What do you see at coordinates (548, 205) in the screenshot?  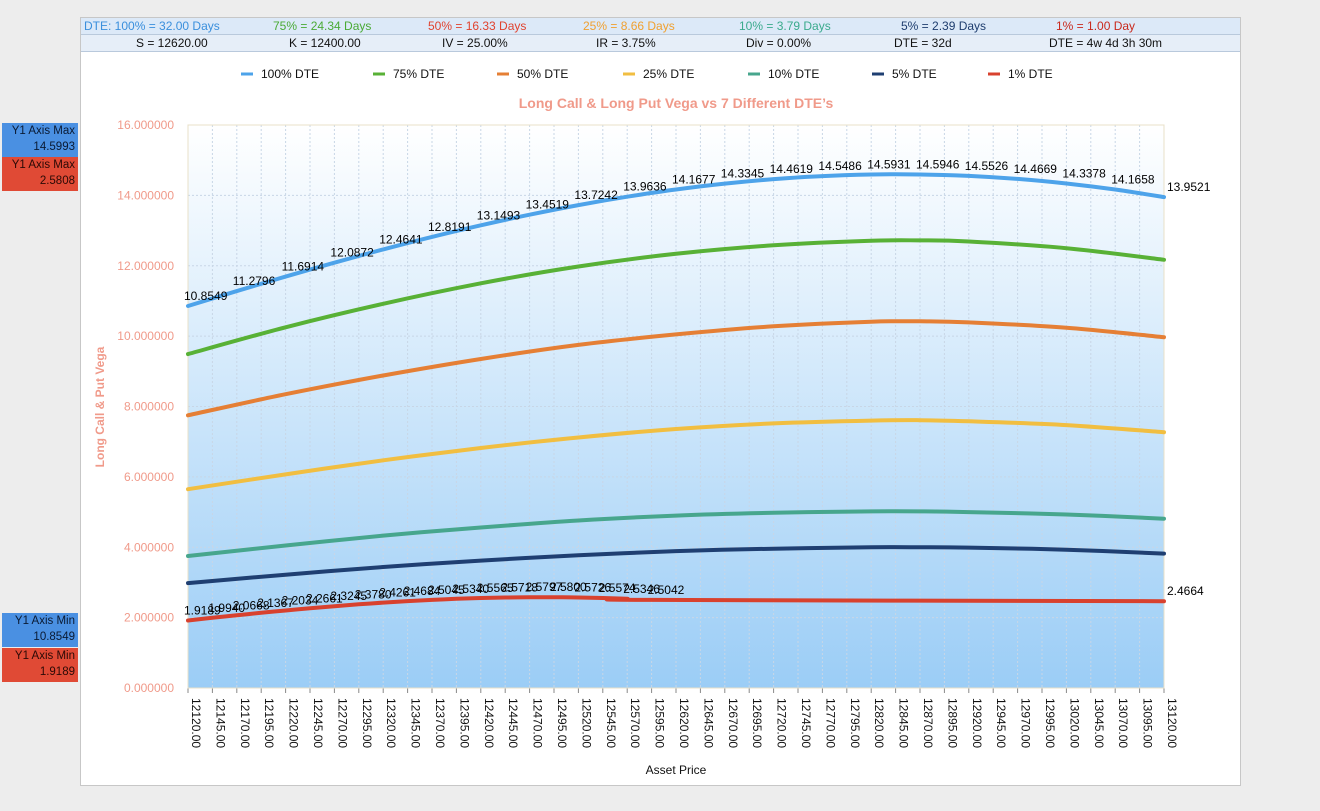 I see `data-label: 13.4519` at bounding box center [548, 205].